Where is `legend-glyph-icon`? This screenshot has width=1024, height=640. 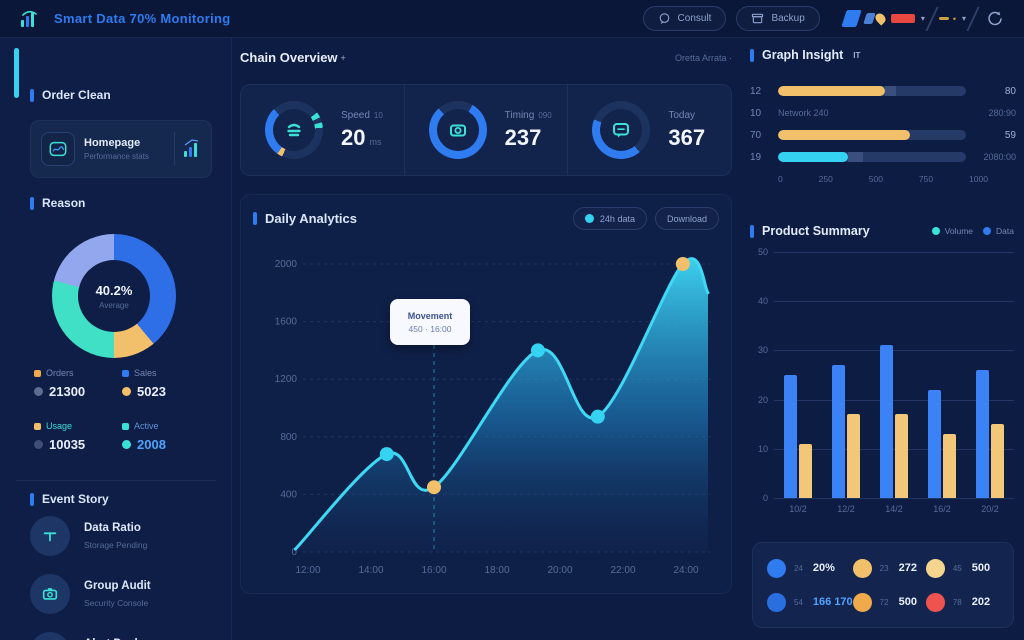
legend-glyph-icon is located at coordinates (37, 373).